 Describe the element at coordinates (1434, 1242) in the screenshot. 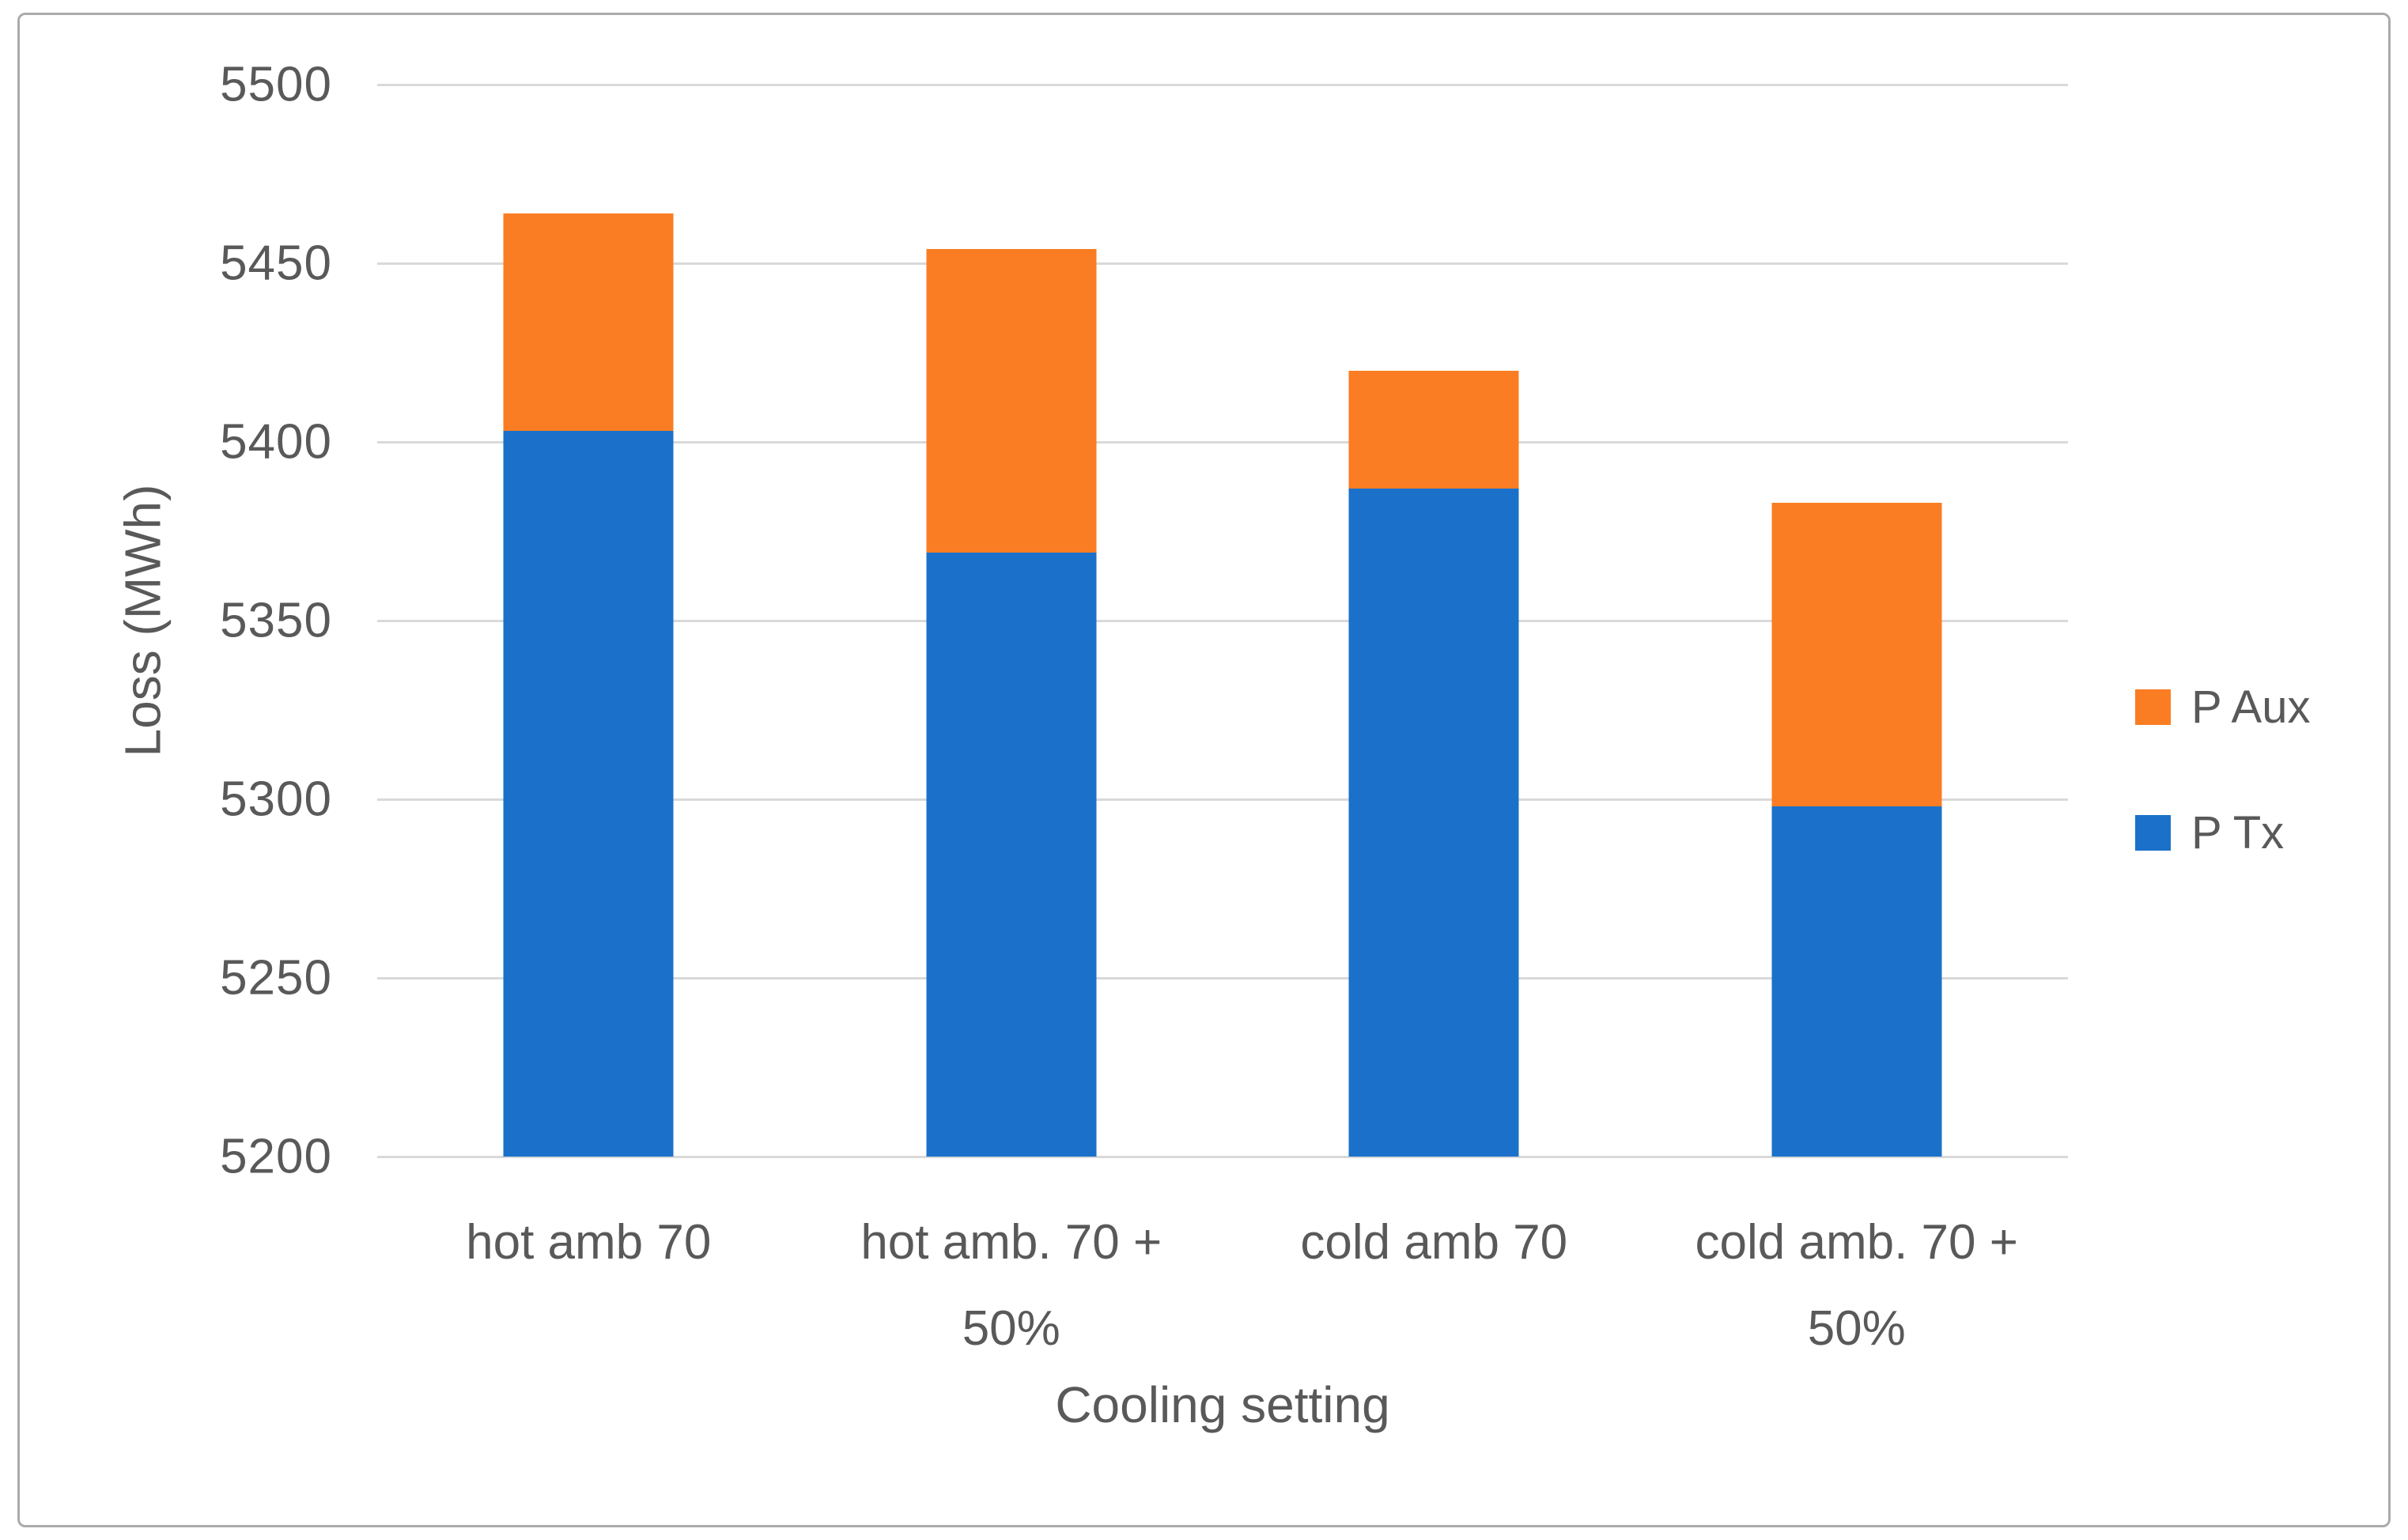

I see `x-category-label-cold-amb-70: cold amb 70` at that location.